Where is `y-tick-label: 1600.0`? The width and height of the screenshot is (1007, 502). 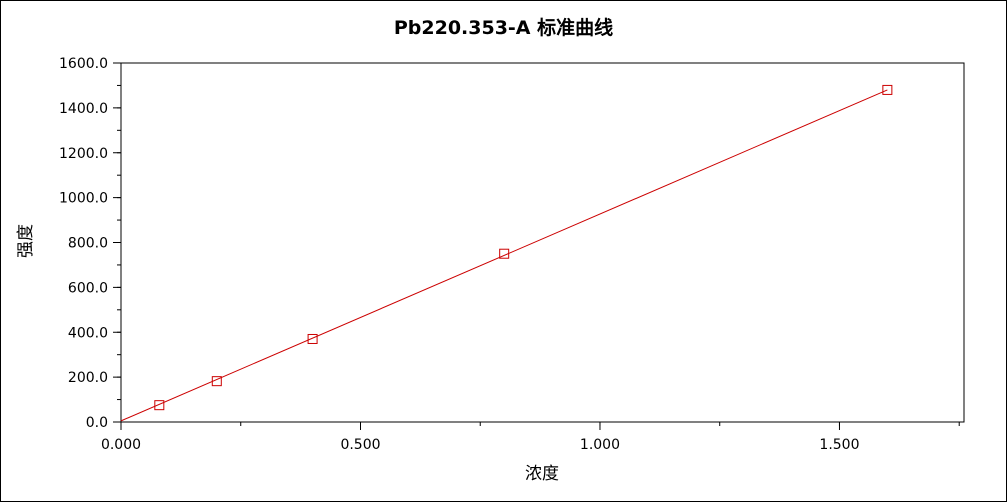 y-tick-label: 1600.0 is located at coordinates (83, 64).